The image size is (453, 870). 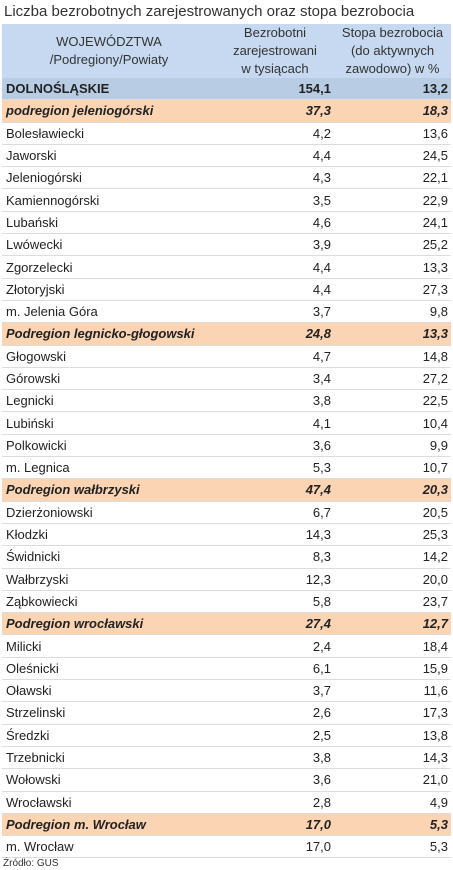 I want to click on unemployed-value-cell: 4,3, so click(x=275, y=178).